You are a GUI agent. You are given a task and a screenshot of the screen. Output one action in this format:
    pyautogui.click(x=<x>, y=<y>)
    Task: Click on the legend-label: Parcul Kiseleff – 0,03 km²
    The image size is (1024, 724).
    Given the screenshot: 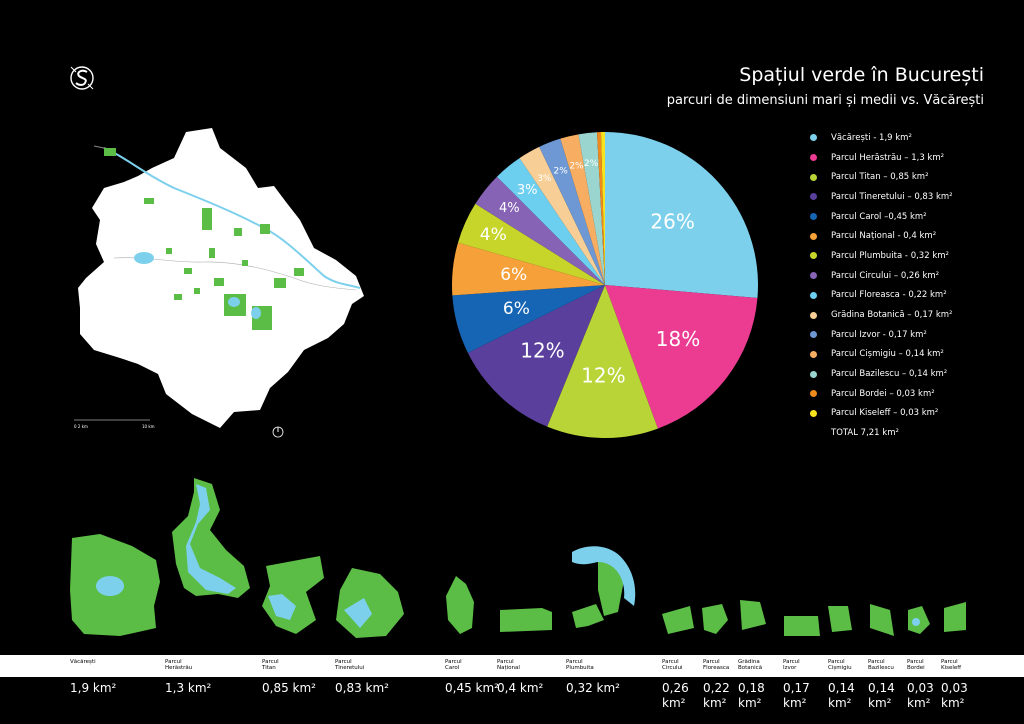 What is the action you would take?
    pyautogui.click(x=885, y=413)
    